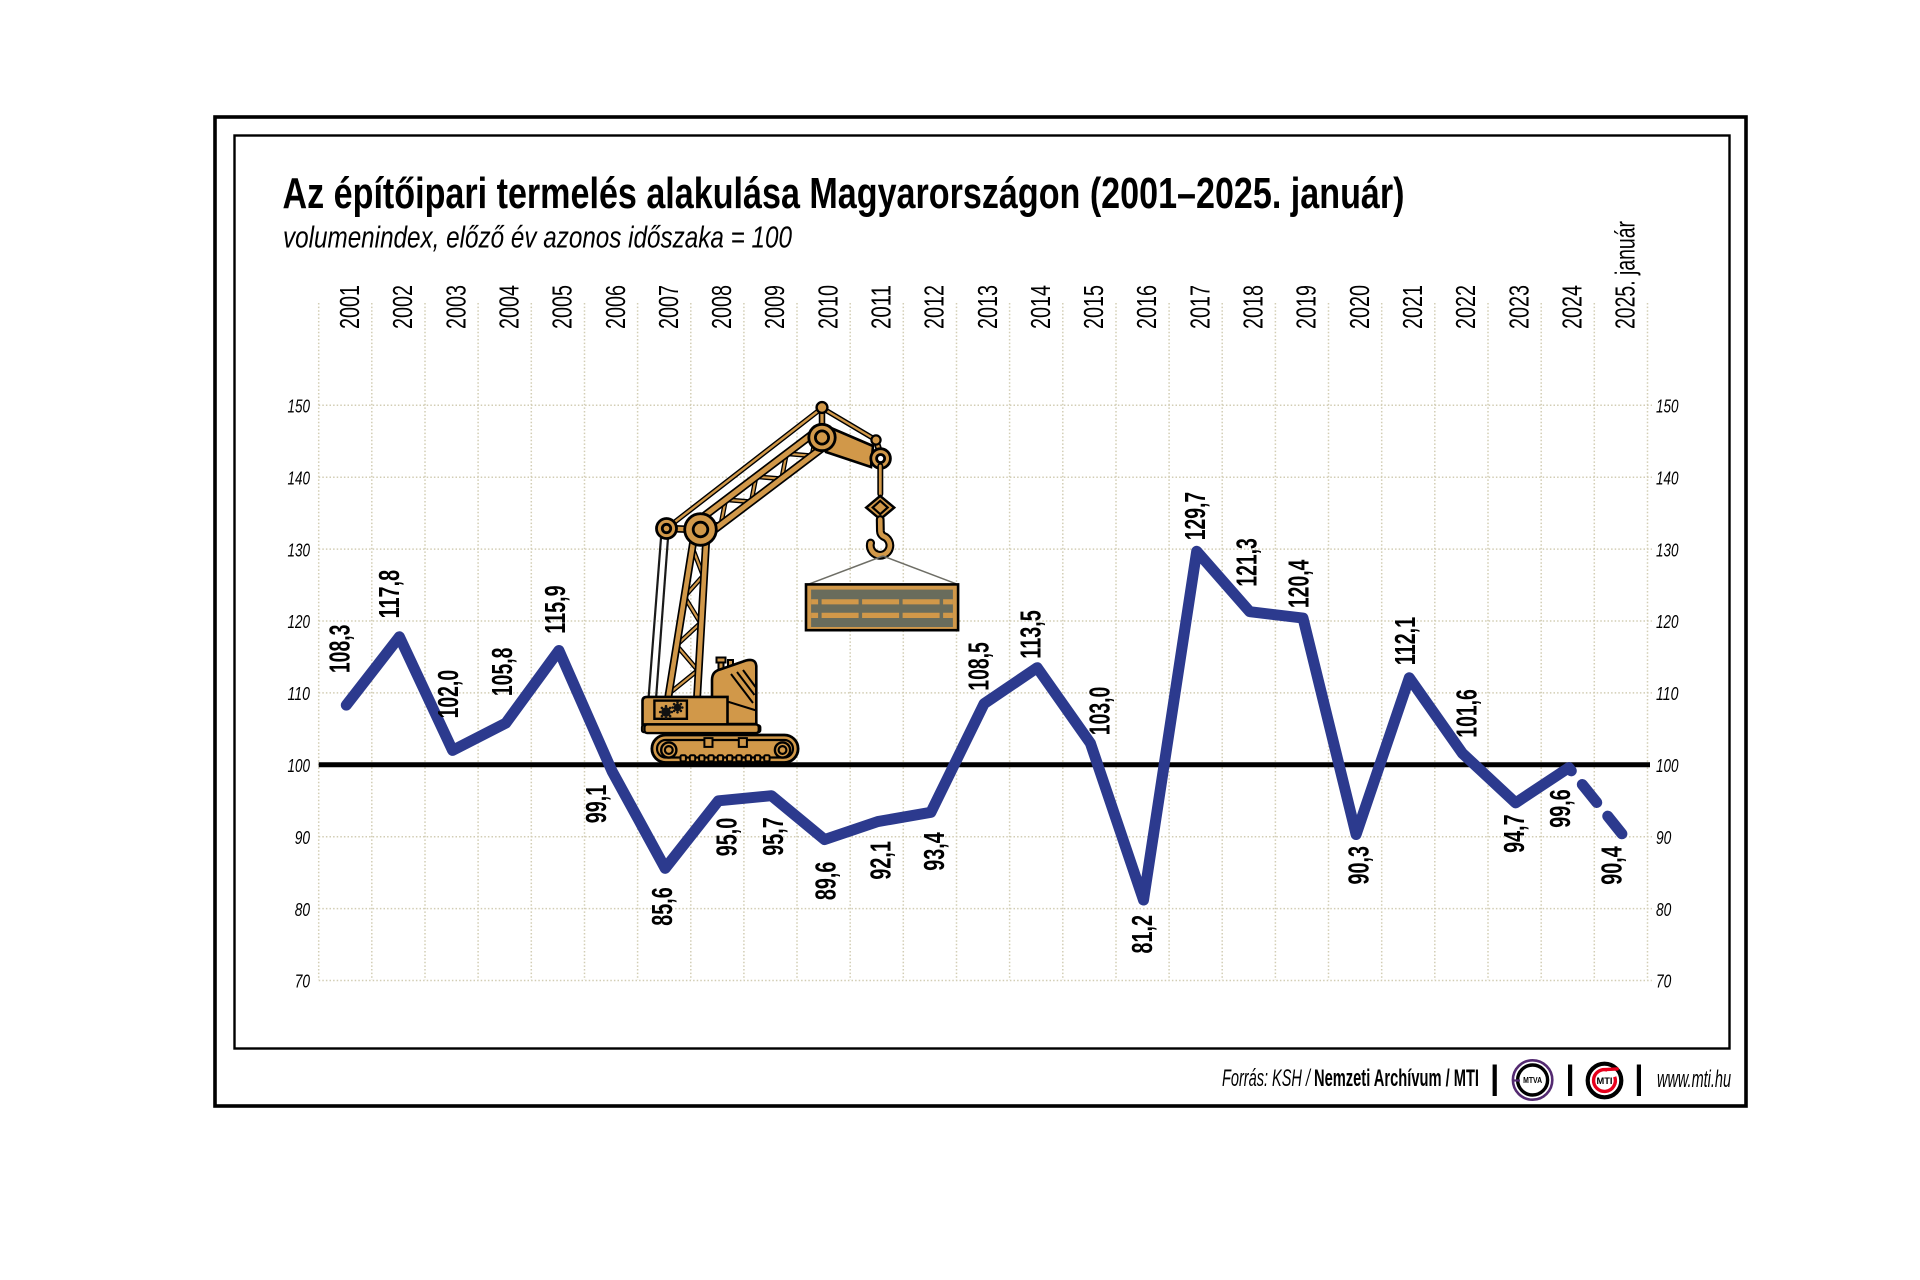  What do you see at coordinates (987, 307) in the screenshot?
I see `svg-text: 2013` at bounding box center [987, 307].